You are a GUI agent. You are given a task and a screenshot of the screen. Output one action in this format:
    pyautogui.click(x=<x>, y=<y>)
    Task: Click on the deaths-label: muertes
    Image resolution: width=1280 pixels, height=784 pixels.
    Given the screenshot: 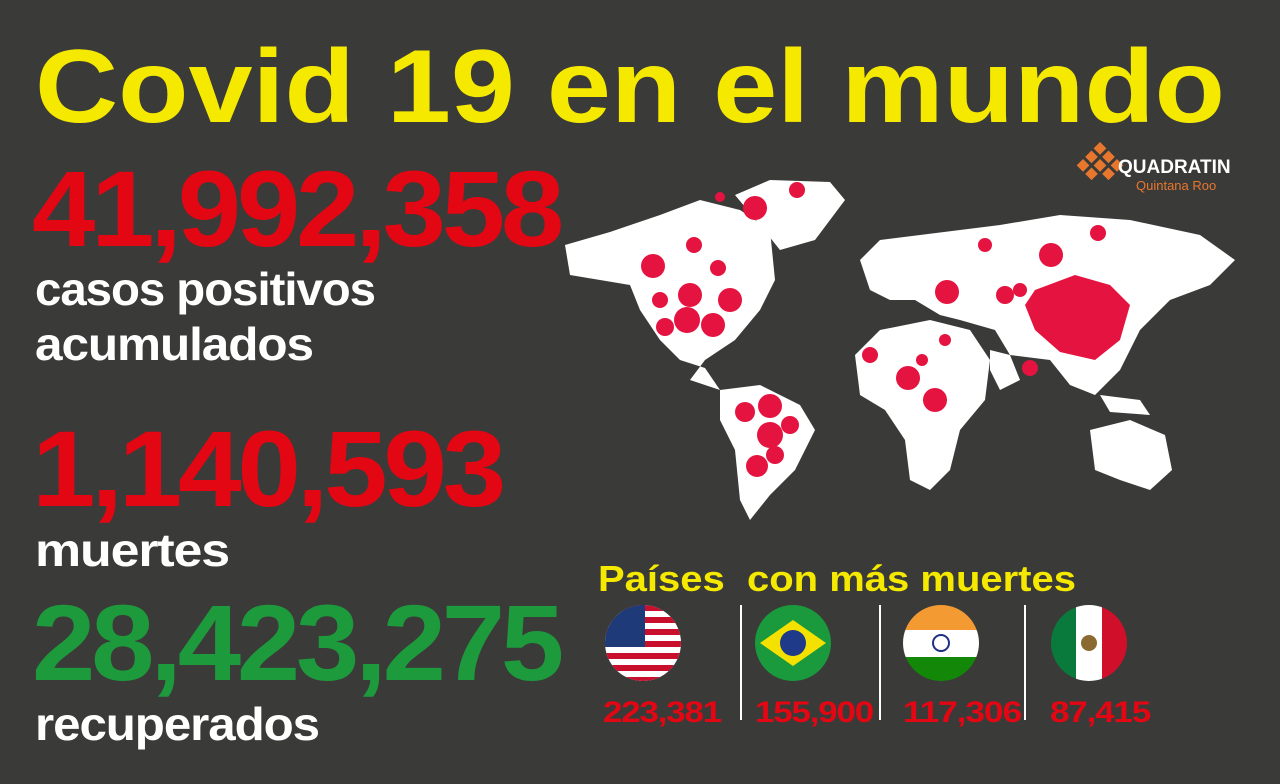 What is the action you would take?
    pyautogui.click(x=132, y=550)
    